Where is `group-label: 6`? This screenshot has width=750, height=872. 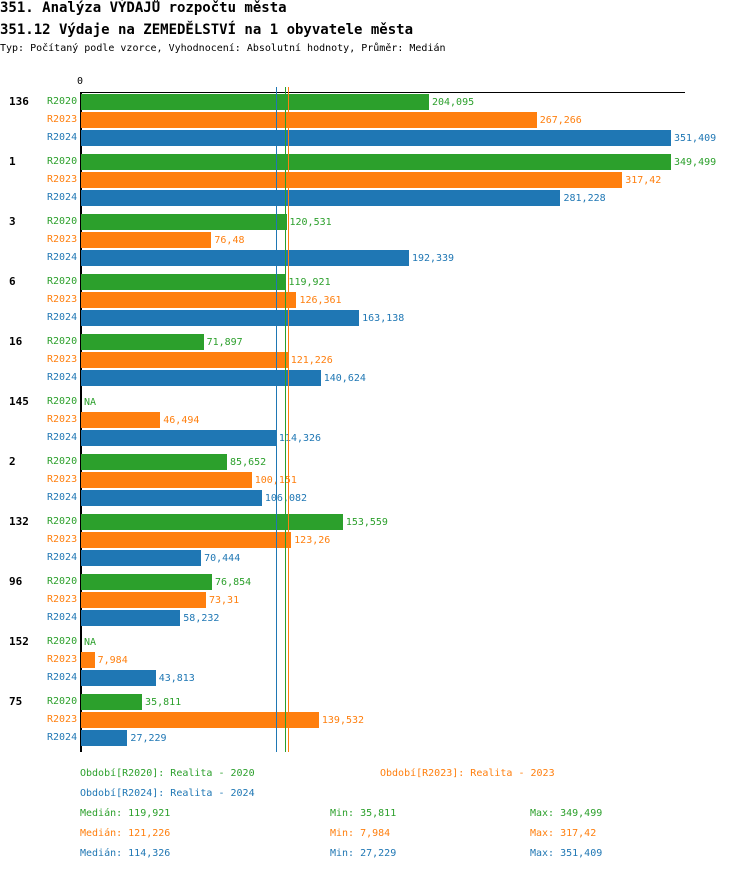
group-label: 6 is located at coordinates (12, 281).